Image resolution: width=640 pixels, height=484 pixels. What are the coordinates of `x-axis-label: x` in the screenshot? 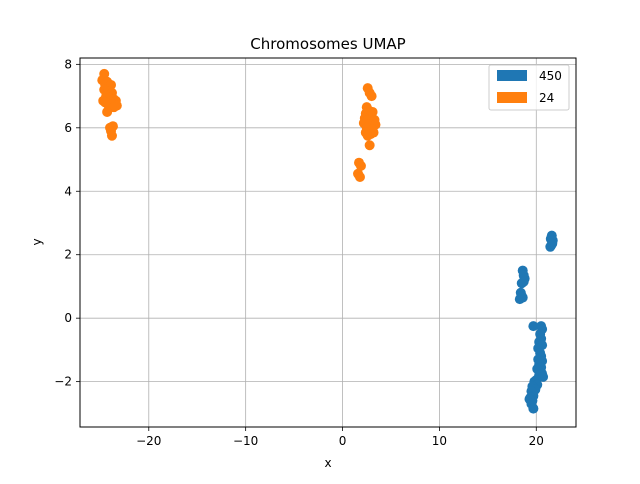 It's located at (327, 463).